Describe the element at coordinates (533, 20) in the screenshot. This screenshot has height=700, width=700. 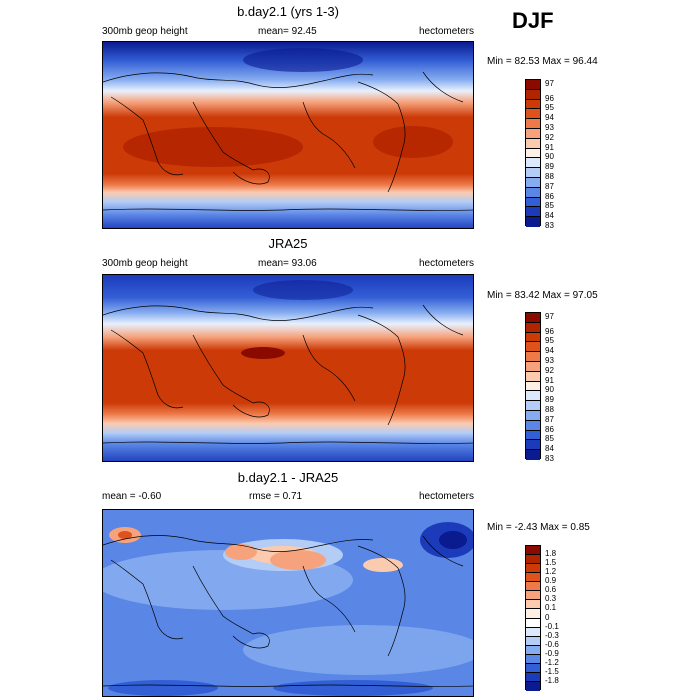
I see `season-label: DJF` at that location.